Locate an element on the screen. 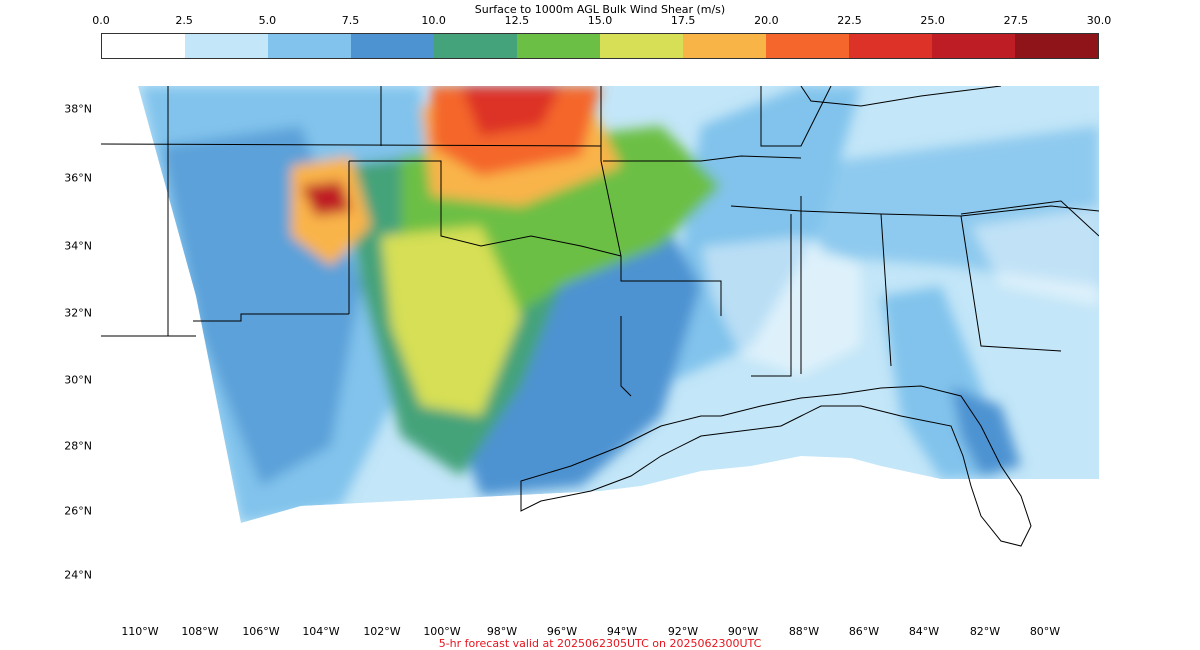 The width and height of the screenshot is (1200, 650). latitude-label: 34°N is located at coordinates (78, 246).